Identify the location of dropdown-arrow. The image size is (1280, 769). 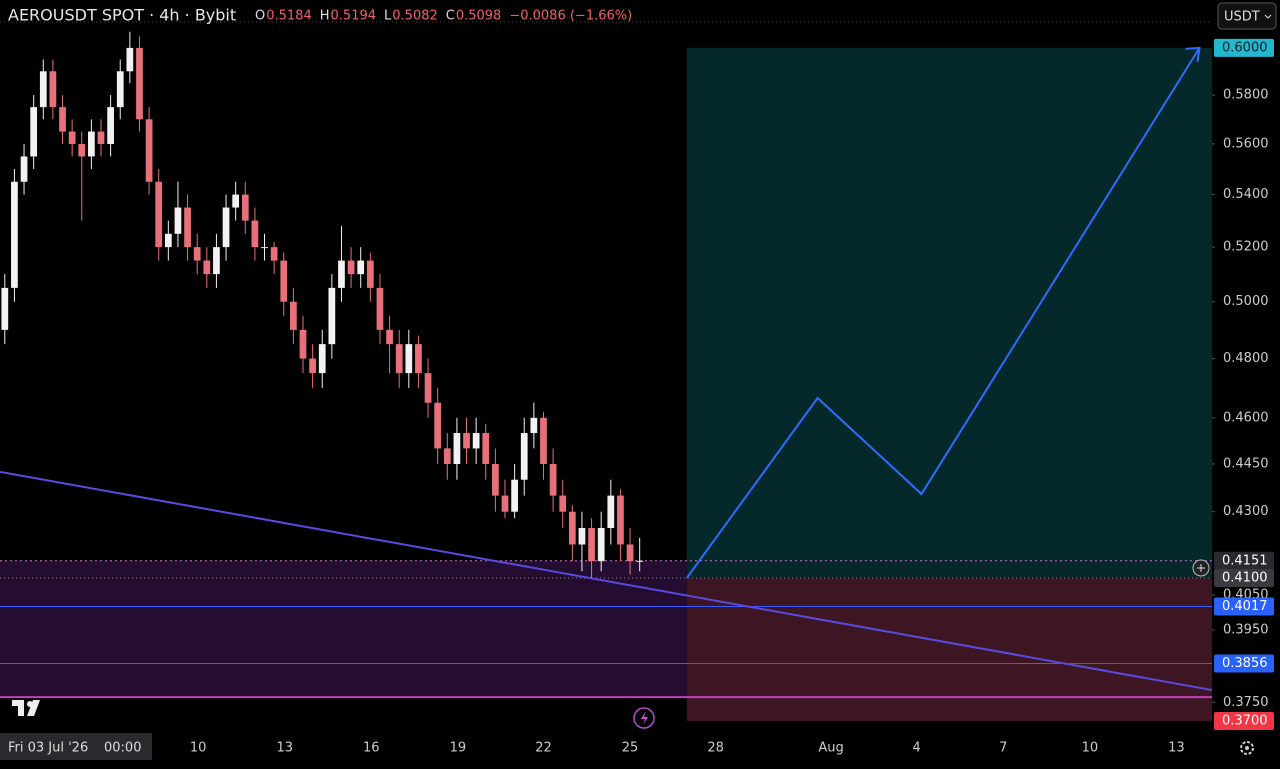
(1268, 16).